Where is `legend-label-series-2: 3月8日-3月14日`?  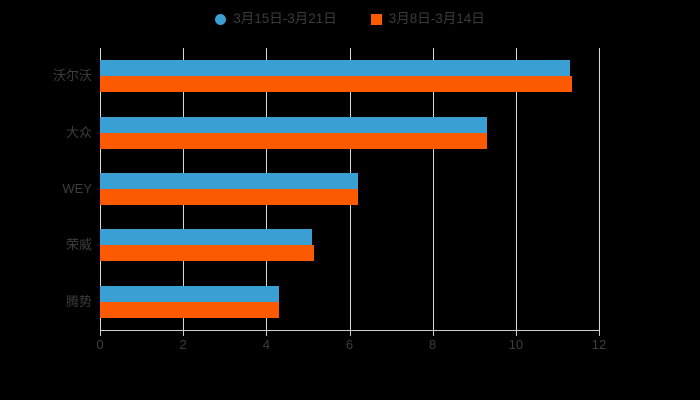 legend-label-series-2: 3月8日-3月14日 is located at coordinates (436, 19).